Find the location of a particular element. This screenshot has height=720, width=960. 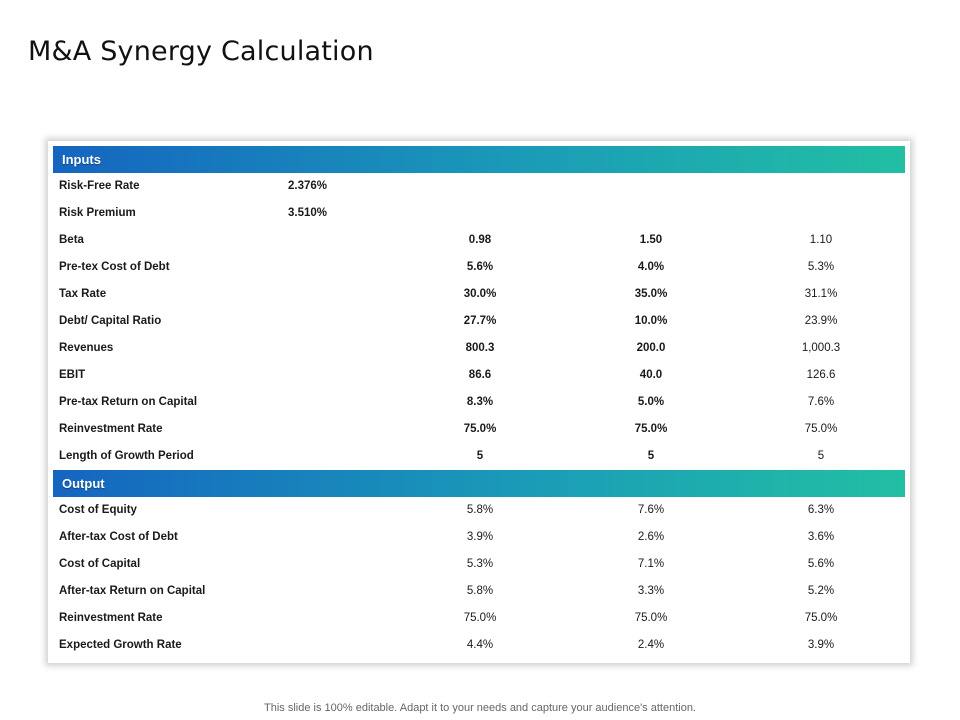

table-row: Revenues 800.3 200.0 1,000.3 is located at coordinates (479, 348).